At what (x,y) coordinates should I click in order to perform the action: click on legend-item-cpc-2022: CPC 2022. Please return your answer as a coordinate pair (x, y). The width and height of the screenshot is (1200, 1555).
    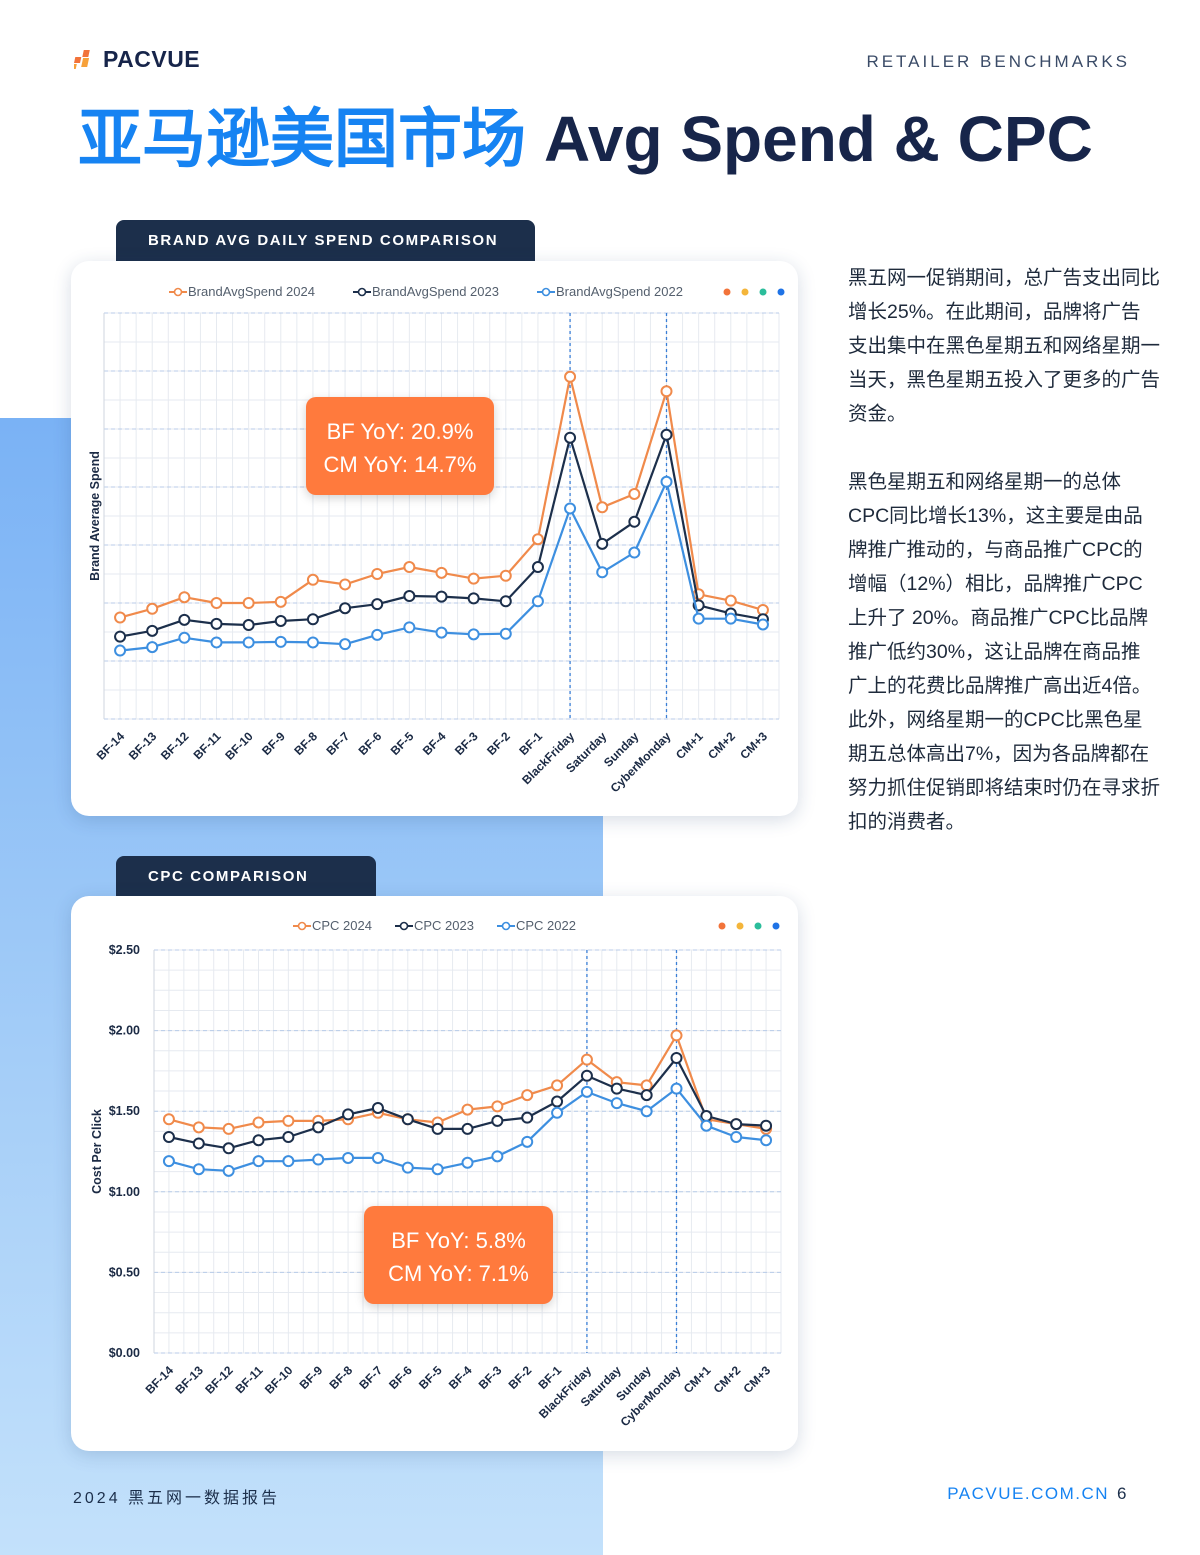
    Looking at the image, I should click on (536, 925).